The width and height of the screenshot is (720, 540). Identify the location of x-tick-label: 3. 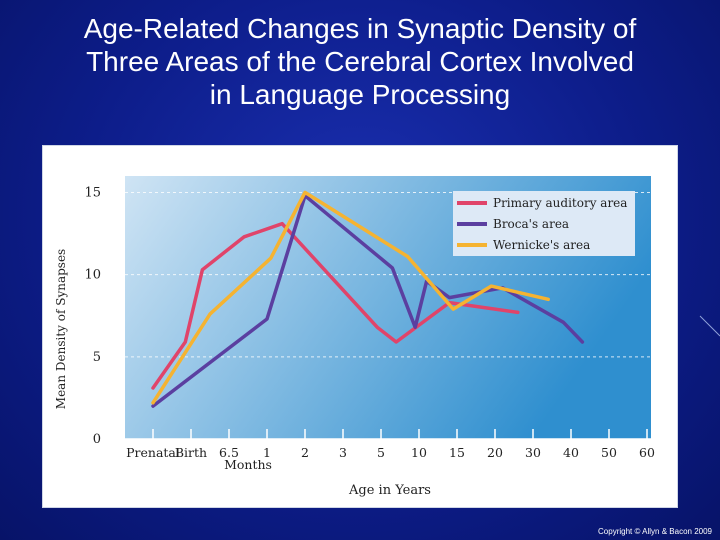
(343, 452).